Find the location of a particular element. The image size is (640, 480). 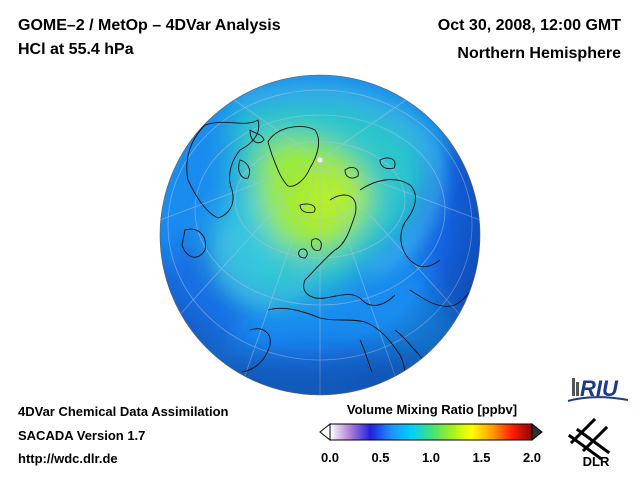

colorbar-tick-1: 0.5 is located at coordinates (380, 457).